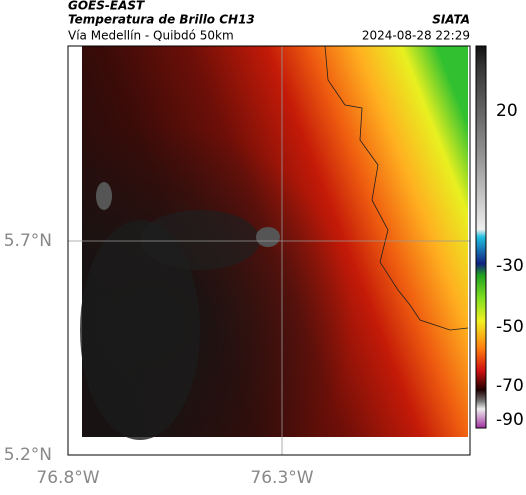  I want to click on y-label: 5.7°N, so click(28, 241).